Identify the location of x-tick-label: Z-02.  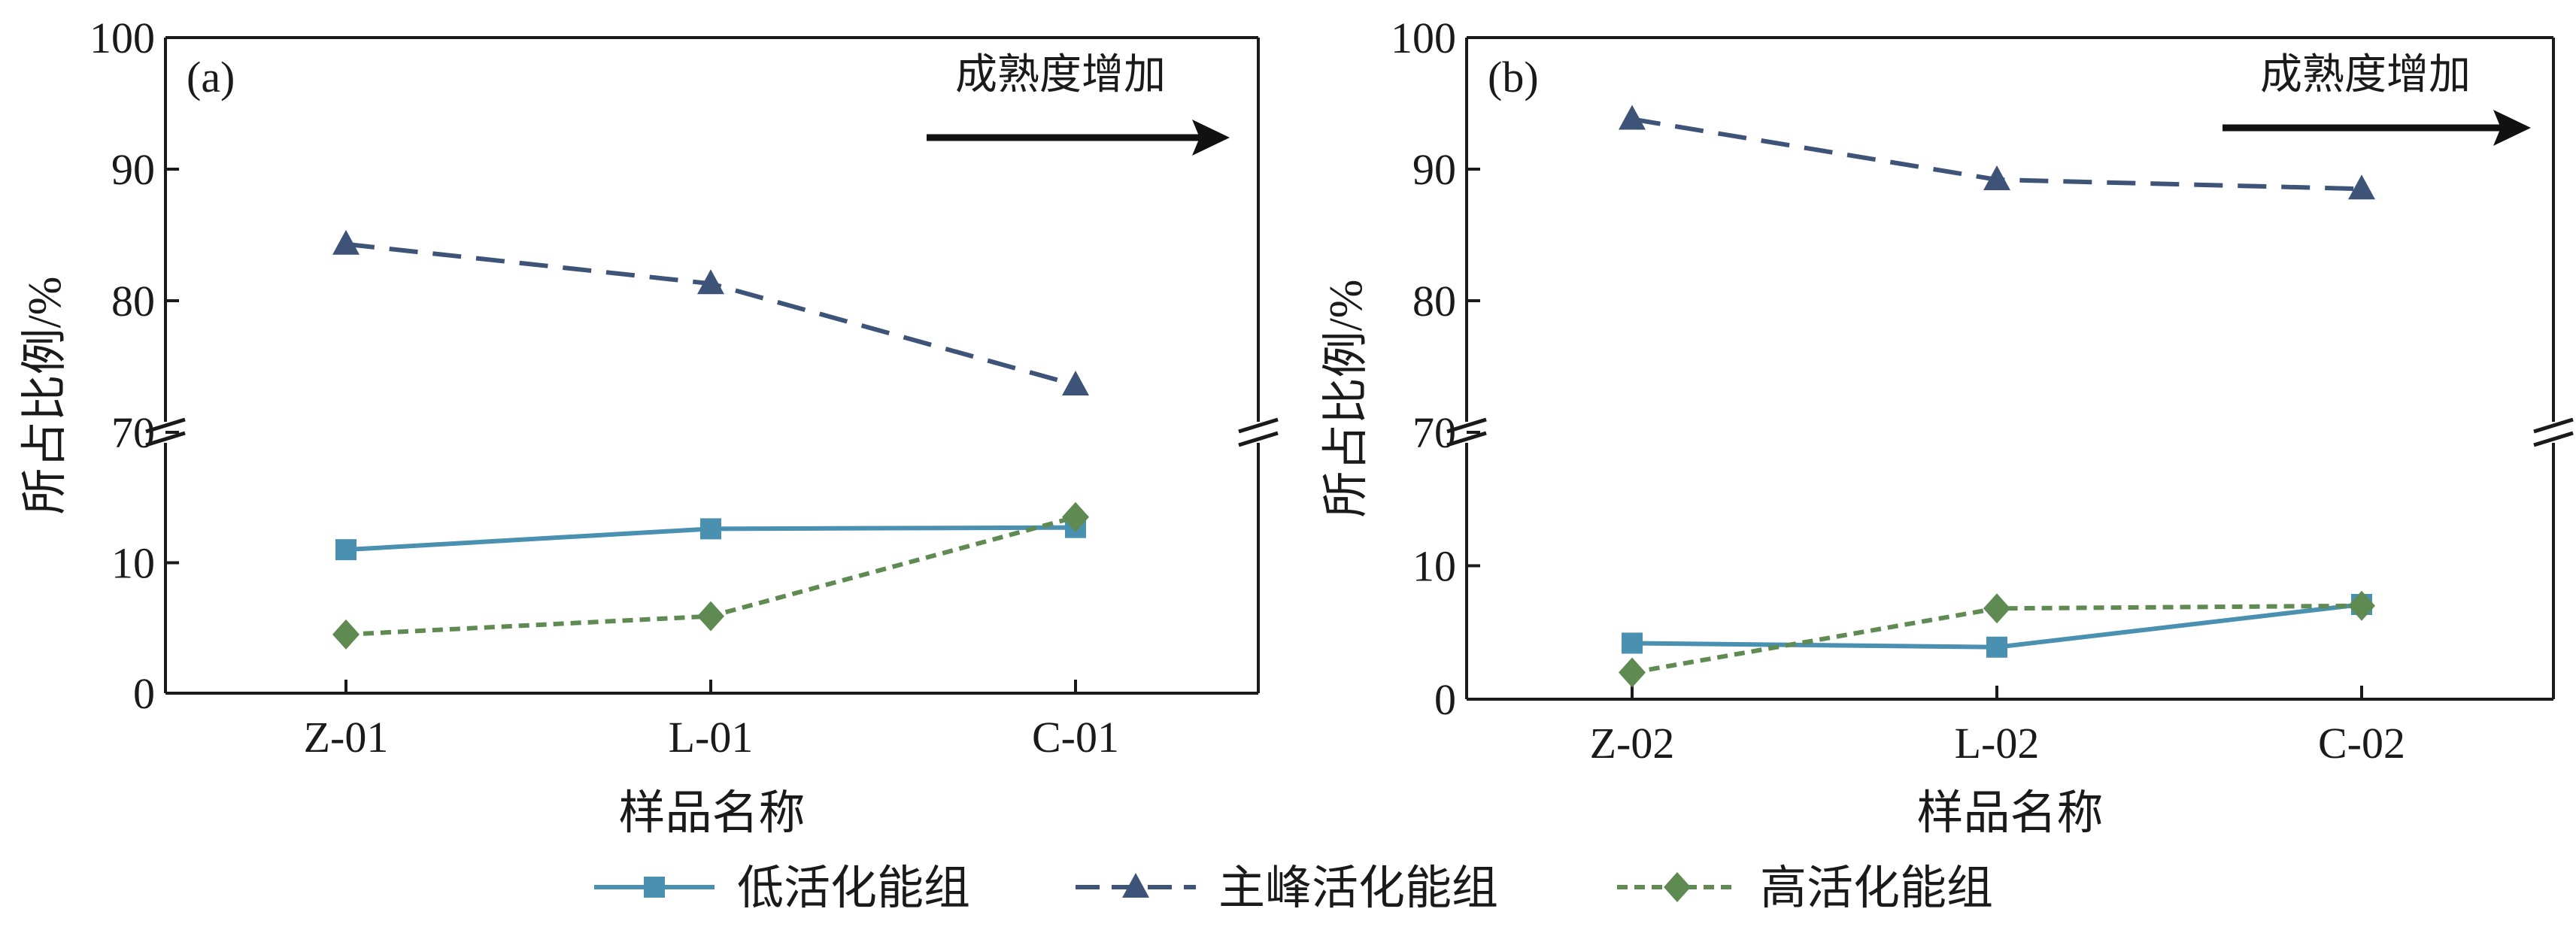
(1632, 743).